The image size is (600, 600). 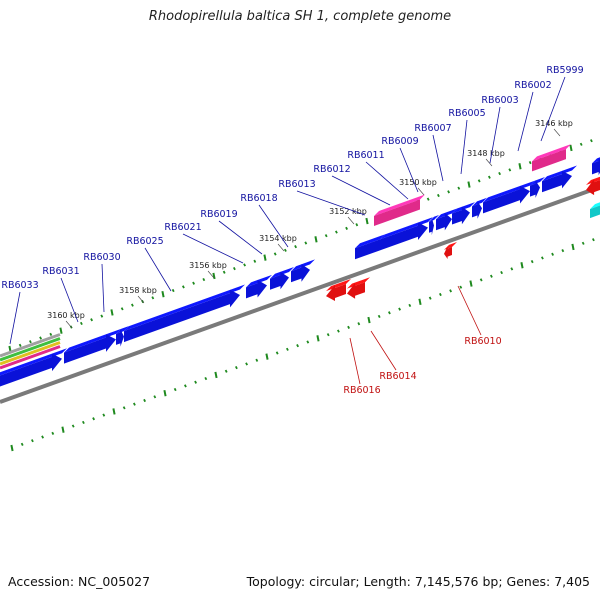 What do you see at coordinates (208, 265) in the screenshot?
I see `tick-label: 3156 kbp` at bounding box center [208, 265].